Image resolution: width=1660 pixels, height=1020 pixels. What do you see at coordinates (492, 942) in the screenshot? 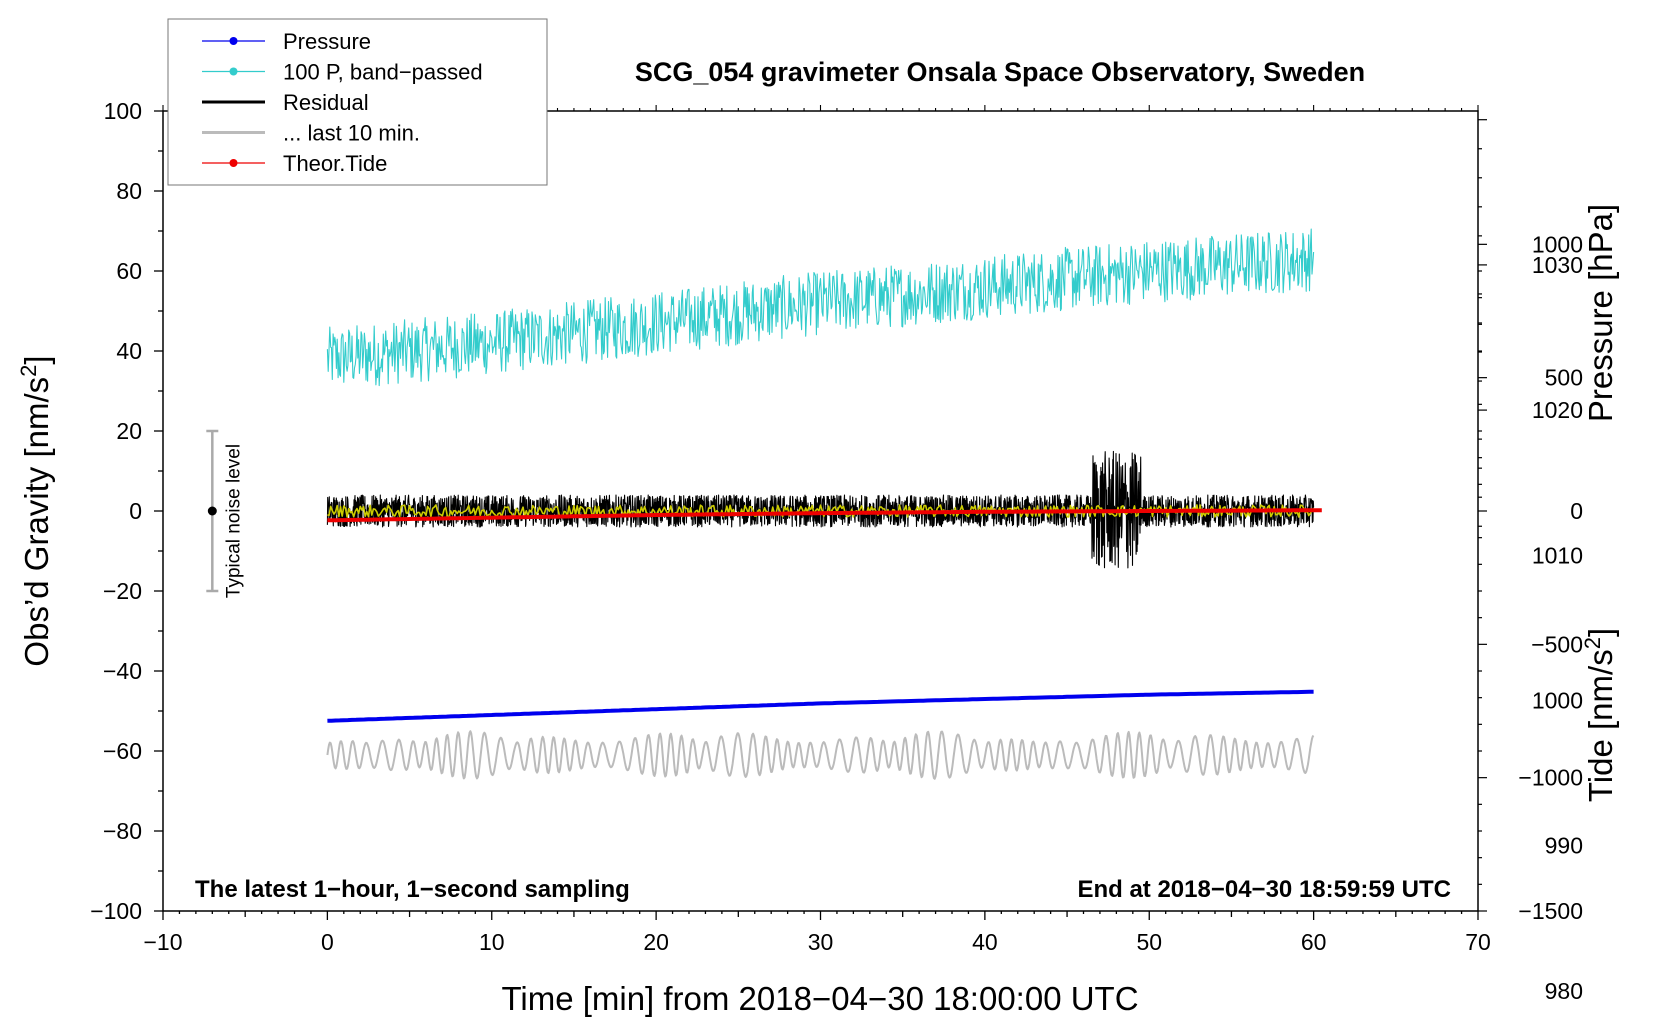
I see `x-tick-label: 10` at bounding box center [492, 942].